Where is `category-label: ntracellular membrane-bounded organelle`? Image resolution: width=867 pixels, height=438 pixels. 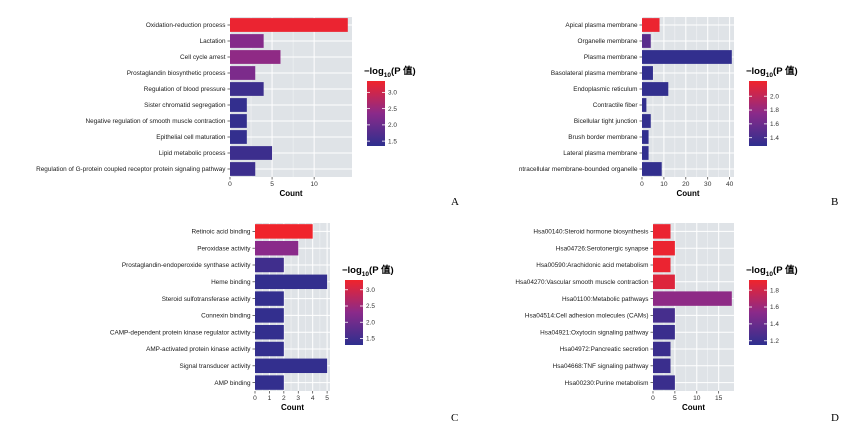 category-label: ntracellular membrane-bounded organelle is located at coordinates (578, 169).